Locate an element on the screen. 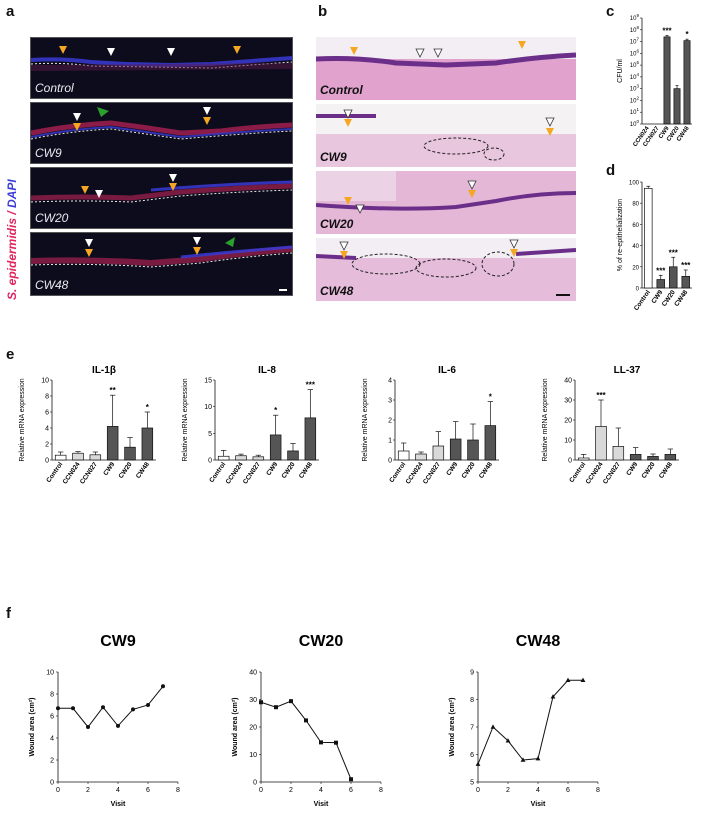 The height and width of the screenshot is (815, 702). category-label: CCN027 is located at coordinates (612, 473).